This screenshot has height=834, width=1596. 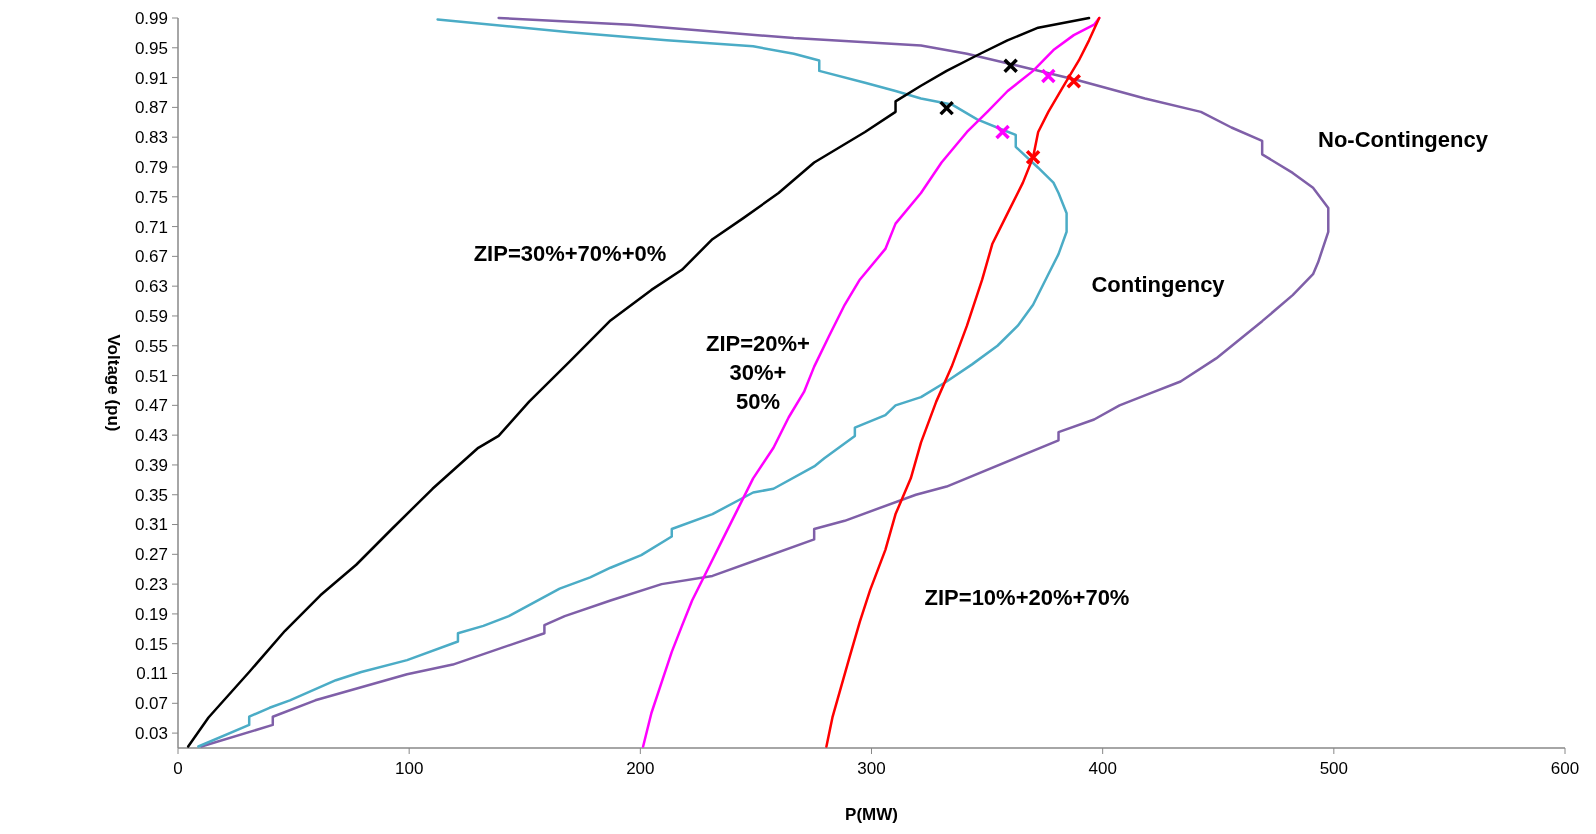 What do you see at coordinates (151, 525) in the screenshot?
I see `y-tick-label: 0.31` at bounding box center [151, 525].